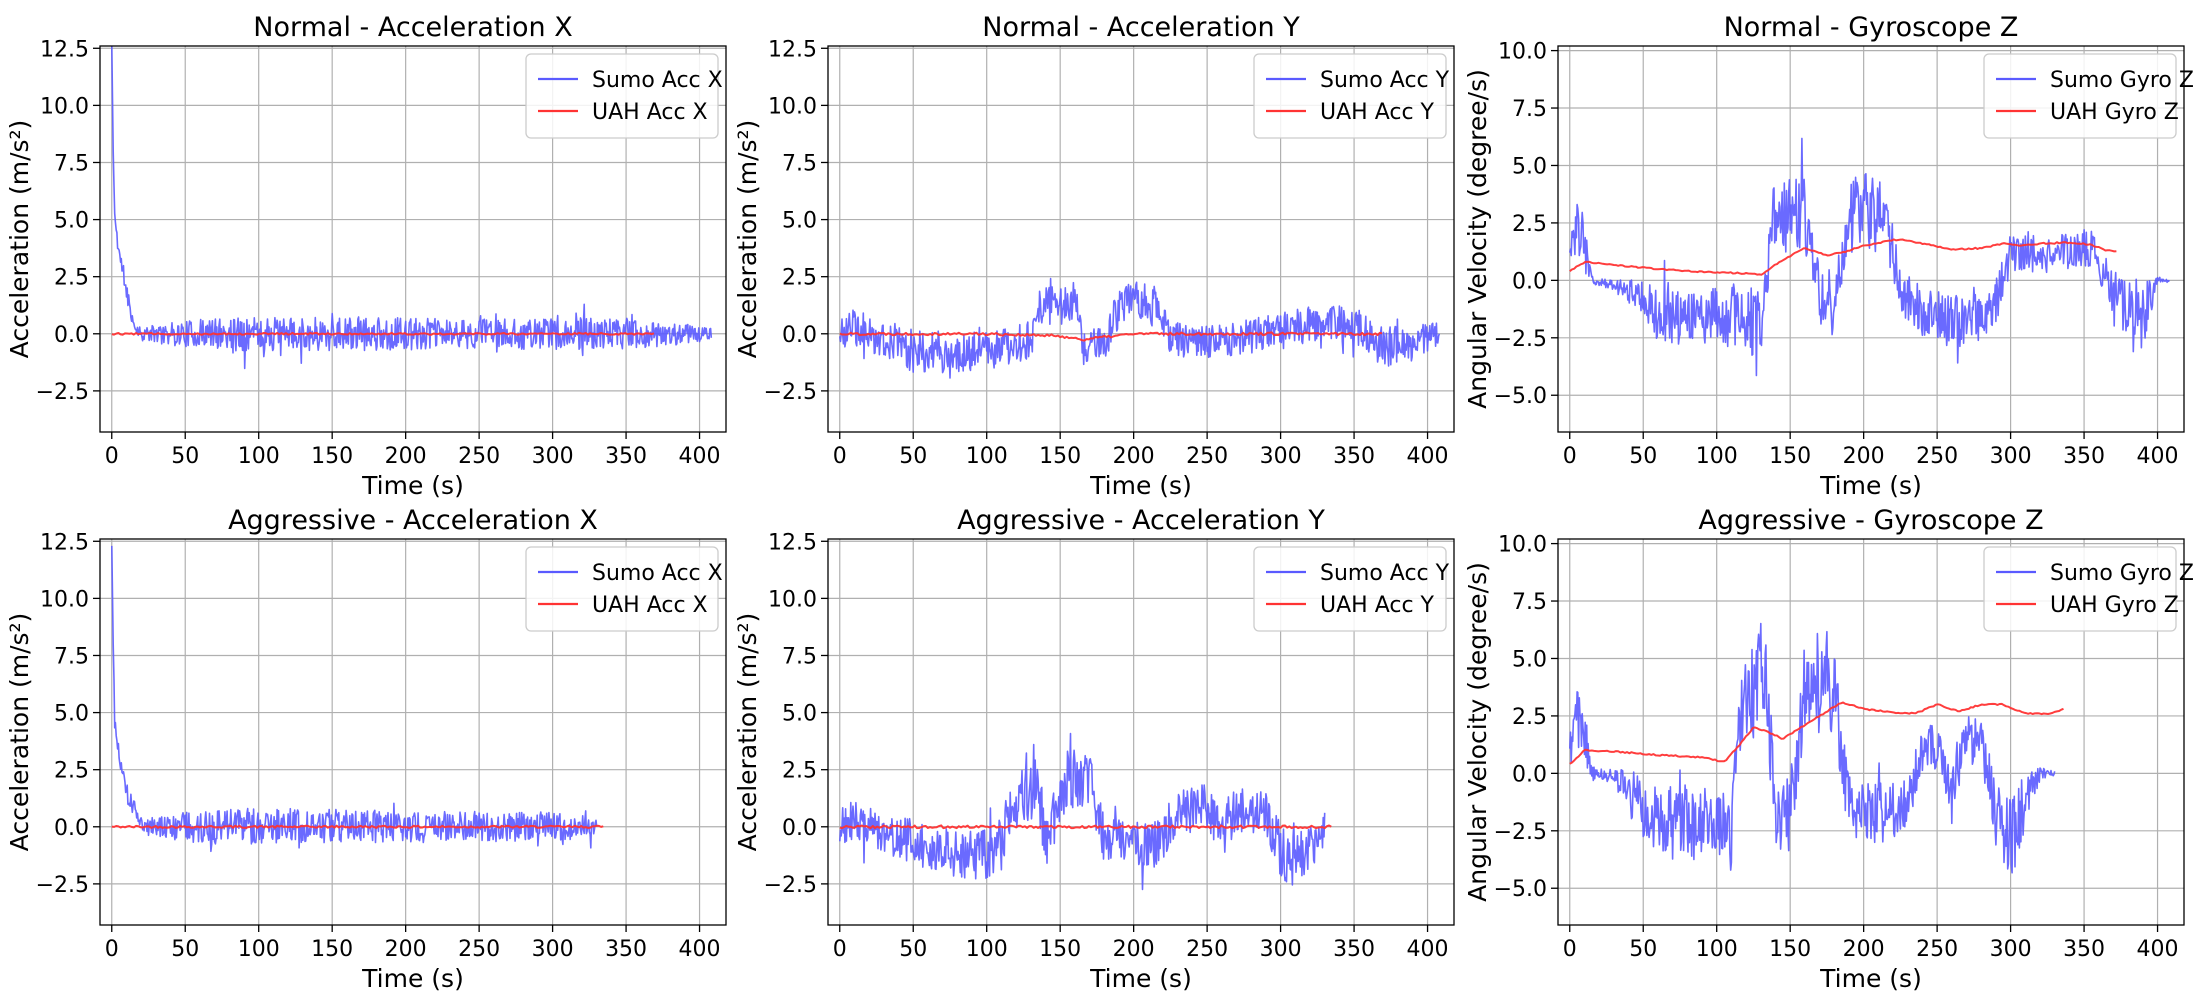  Describe the element at coordinates (1140, 485) in the screenshot. I see `x-axis-label: Time (s)` at that location.